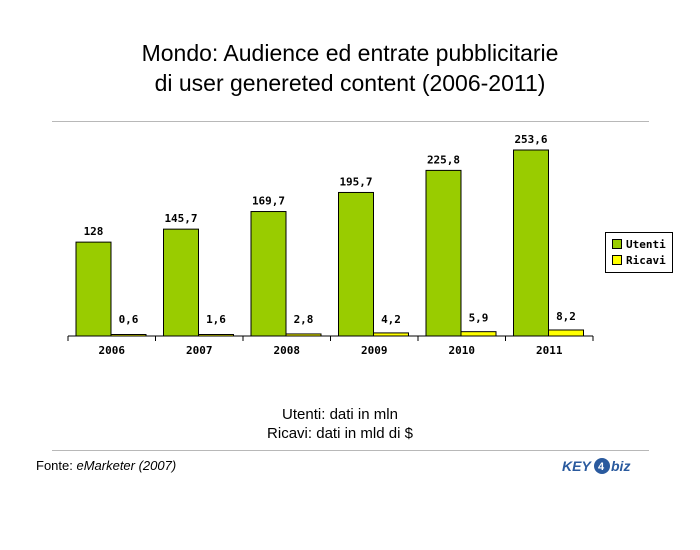 This screenshot has height=550, width=700. What do you see at coordinates (199, 350) in the screenshot?
I see `x-tick-label-2007: 2007` at bounding box center [199, 350].